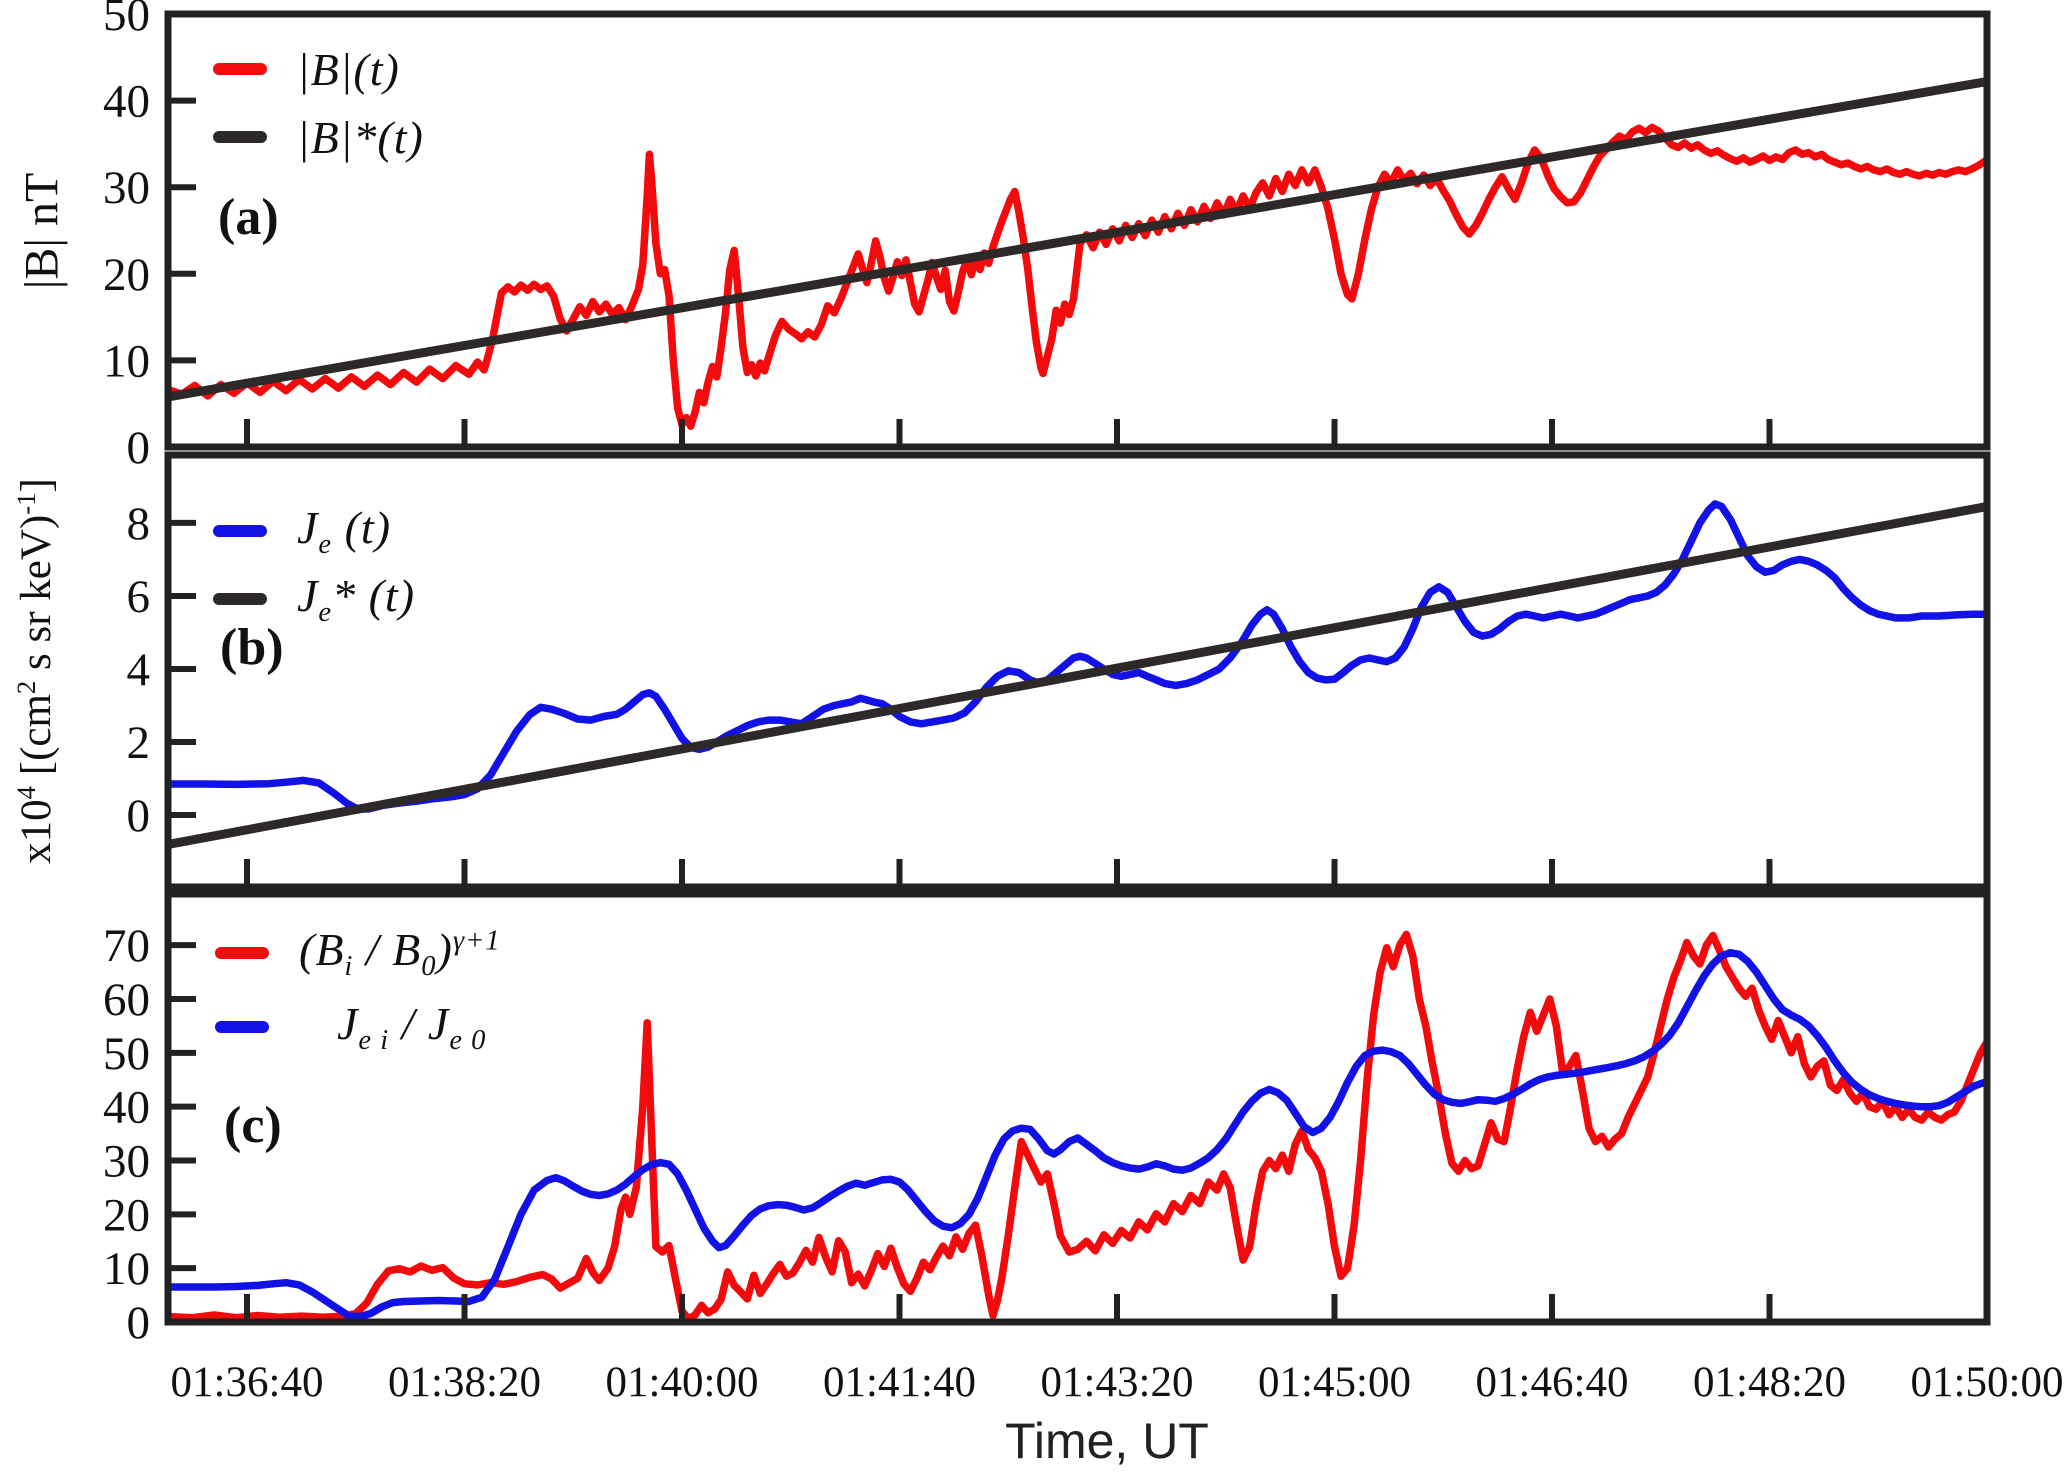 This screenshot has width=2067, height=1478. Describe the element at coordinates (242, 953) in the screenshot. I see `legend-swatch-red-c` at that location.